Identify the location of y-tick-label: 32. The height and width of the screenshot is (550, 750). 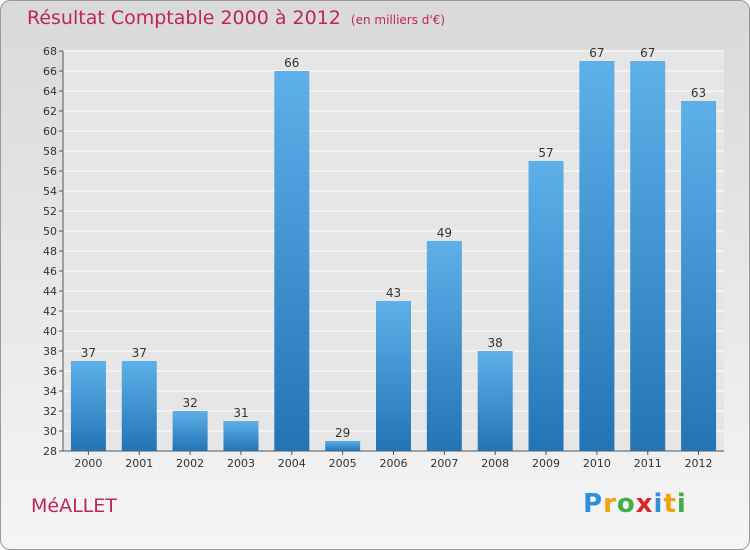
(50, 411).